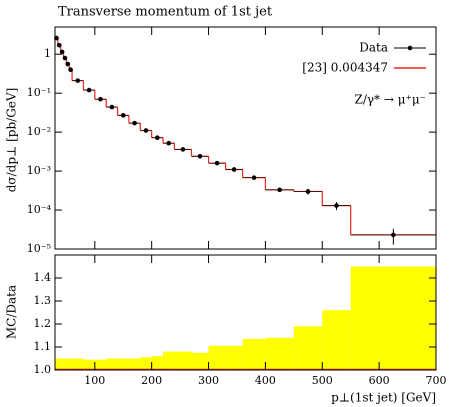  I want to click on y-tick-label: 1, so click(47, 53).